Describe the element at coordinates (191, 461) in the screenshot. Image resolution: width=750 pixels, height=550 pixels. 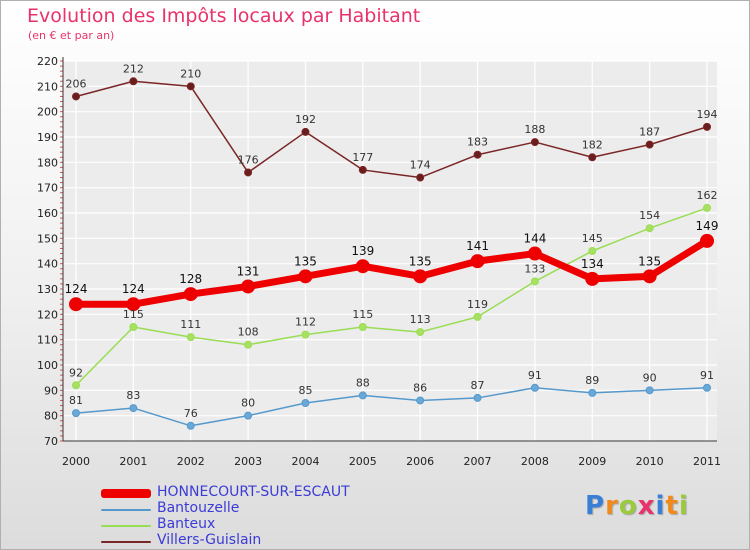
I see `x-tick-label: 2002` at that location.